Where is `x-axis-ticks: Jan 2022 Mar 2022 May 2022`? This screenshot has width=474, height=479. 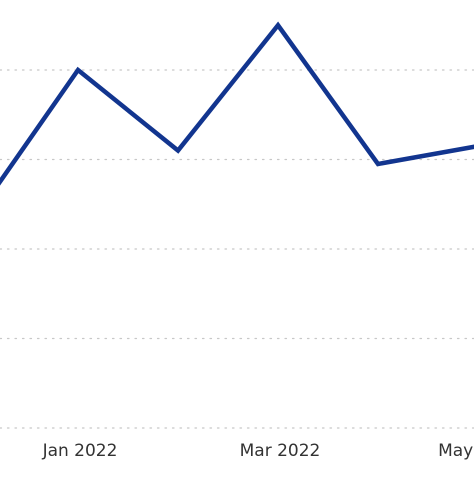
x-axis-ticks: Jan 2022 Mar 2022 May 2022 is located at coordinates (258, 451).